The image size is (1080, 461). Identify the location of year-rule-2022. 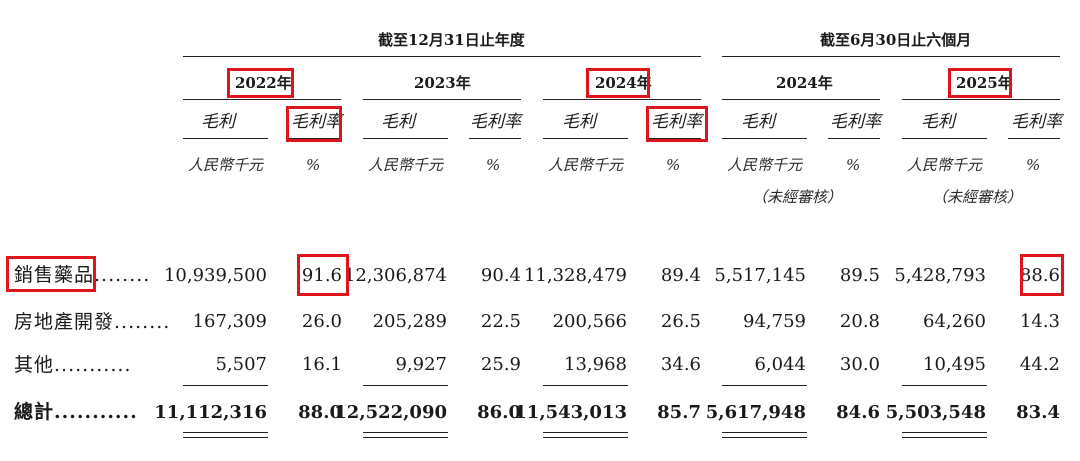
(262, 99).